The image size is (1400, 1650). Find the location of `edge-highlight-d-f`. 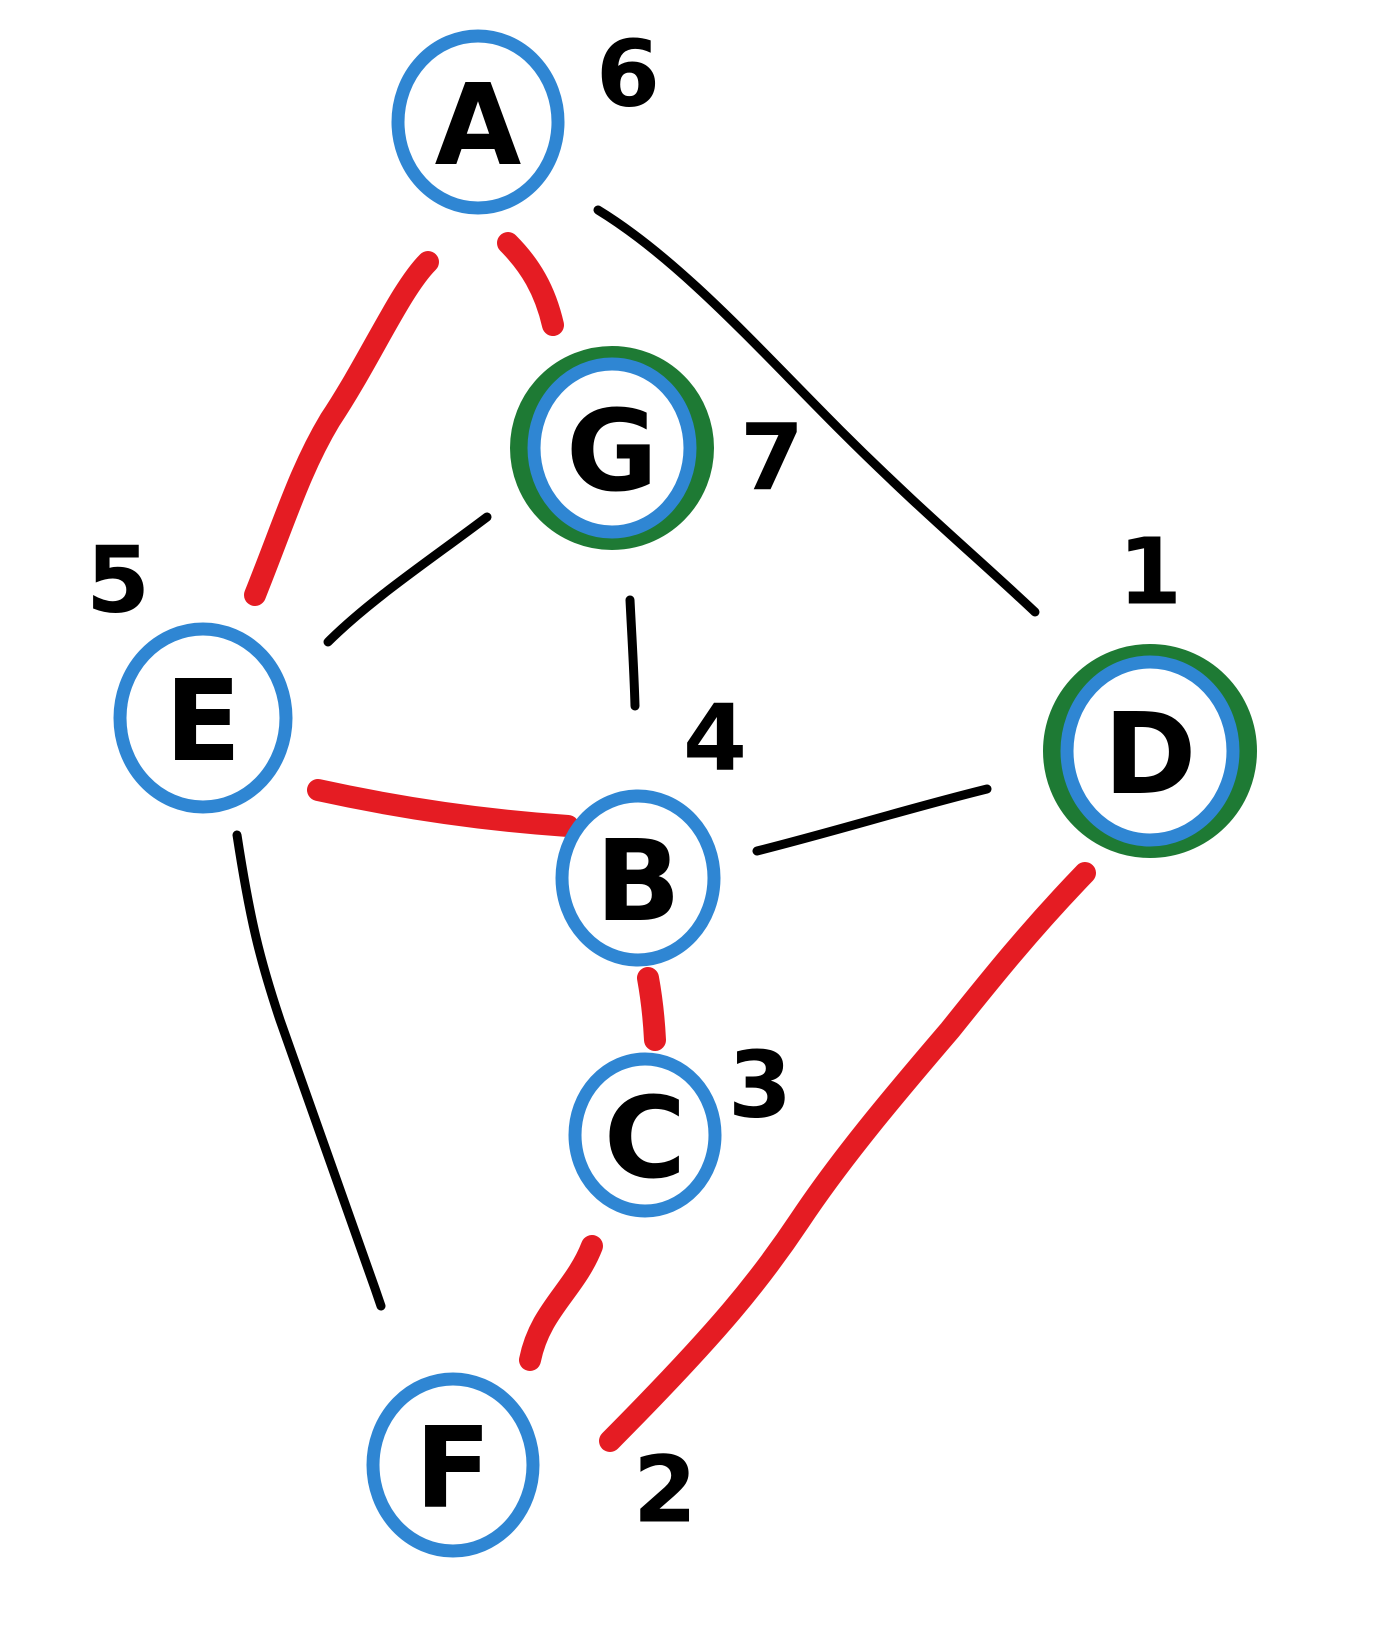

edge-highlight-d-f is located at coordinates (847, 1157).